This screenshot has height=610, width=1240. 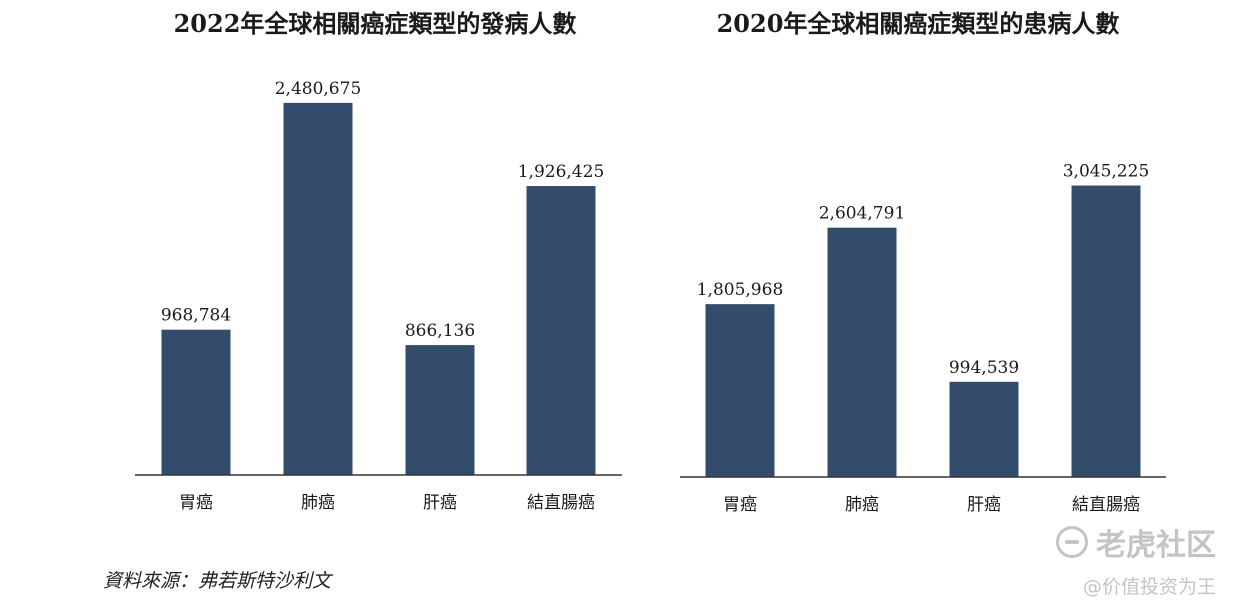 I want to click on watermark: 老虎社区 @价值投资为王, so click(x=1136, y=559).